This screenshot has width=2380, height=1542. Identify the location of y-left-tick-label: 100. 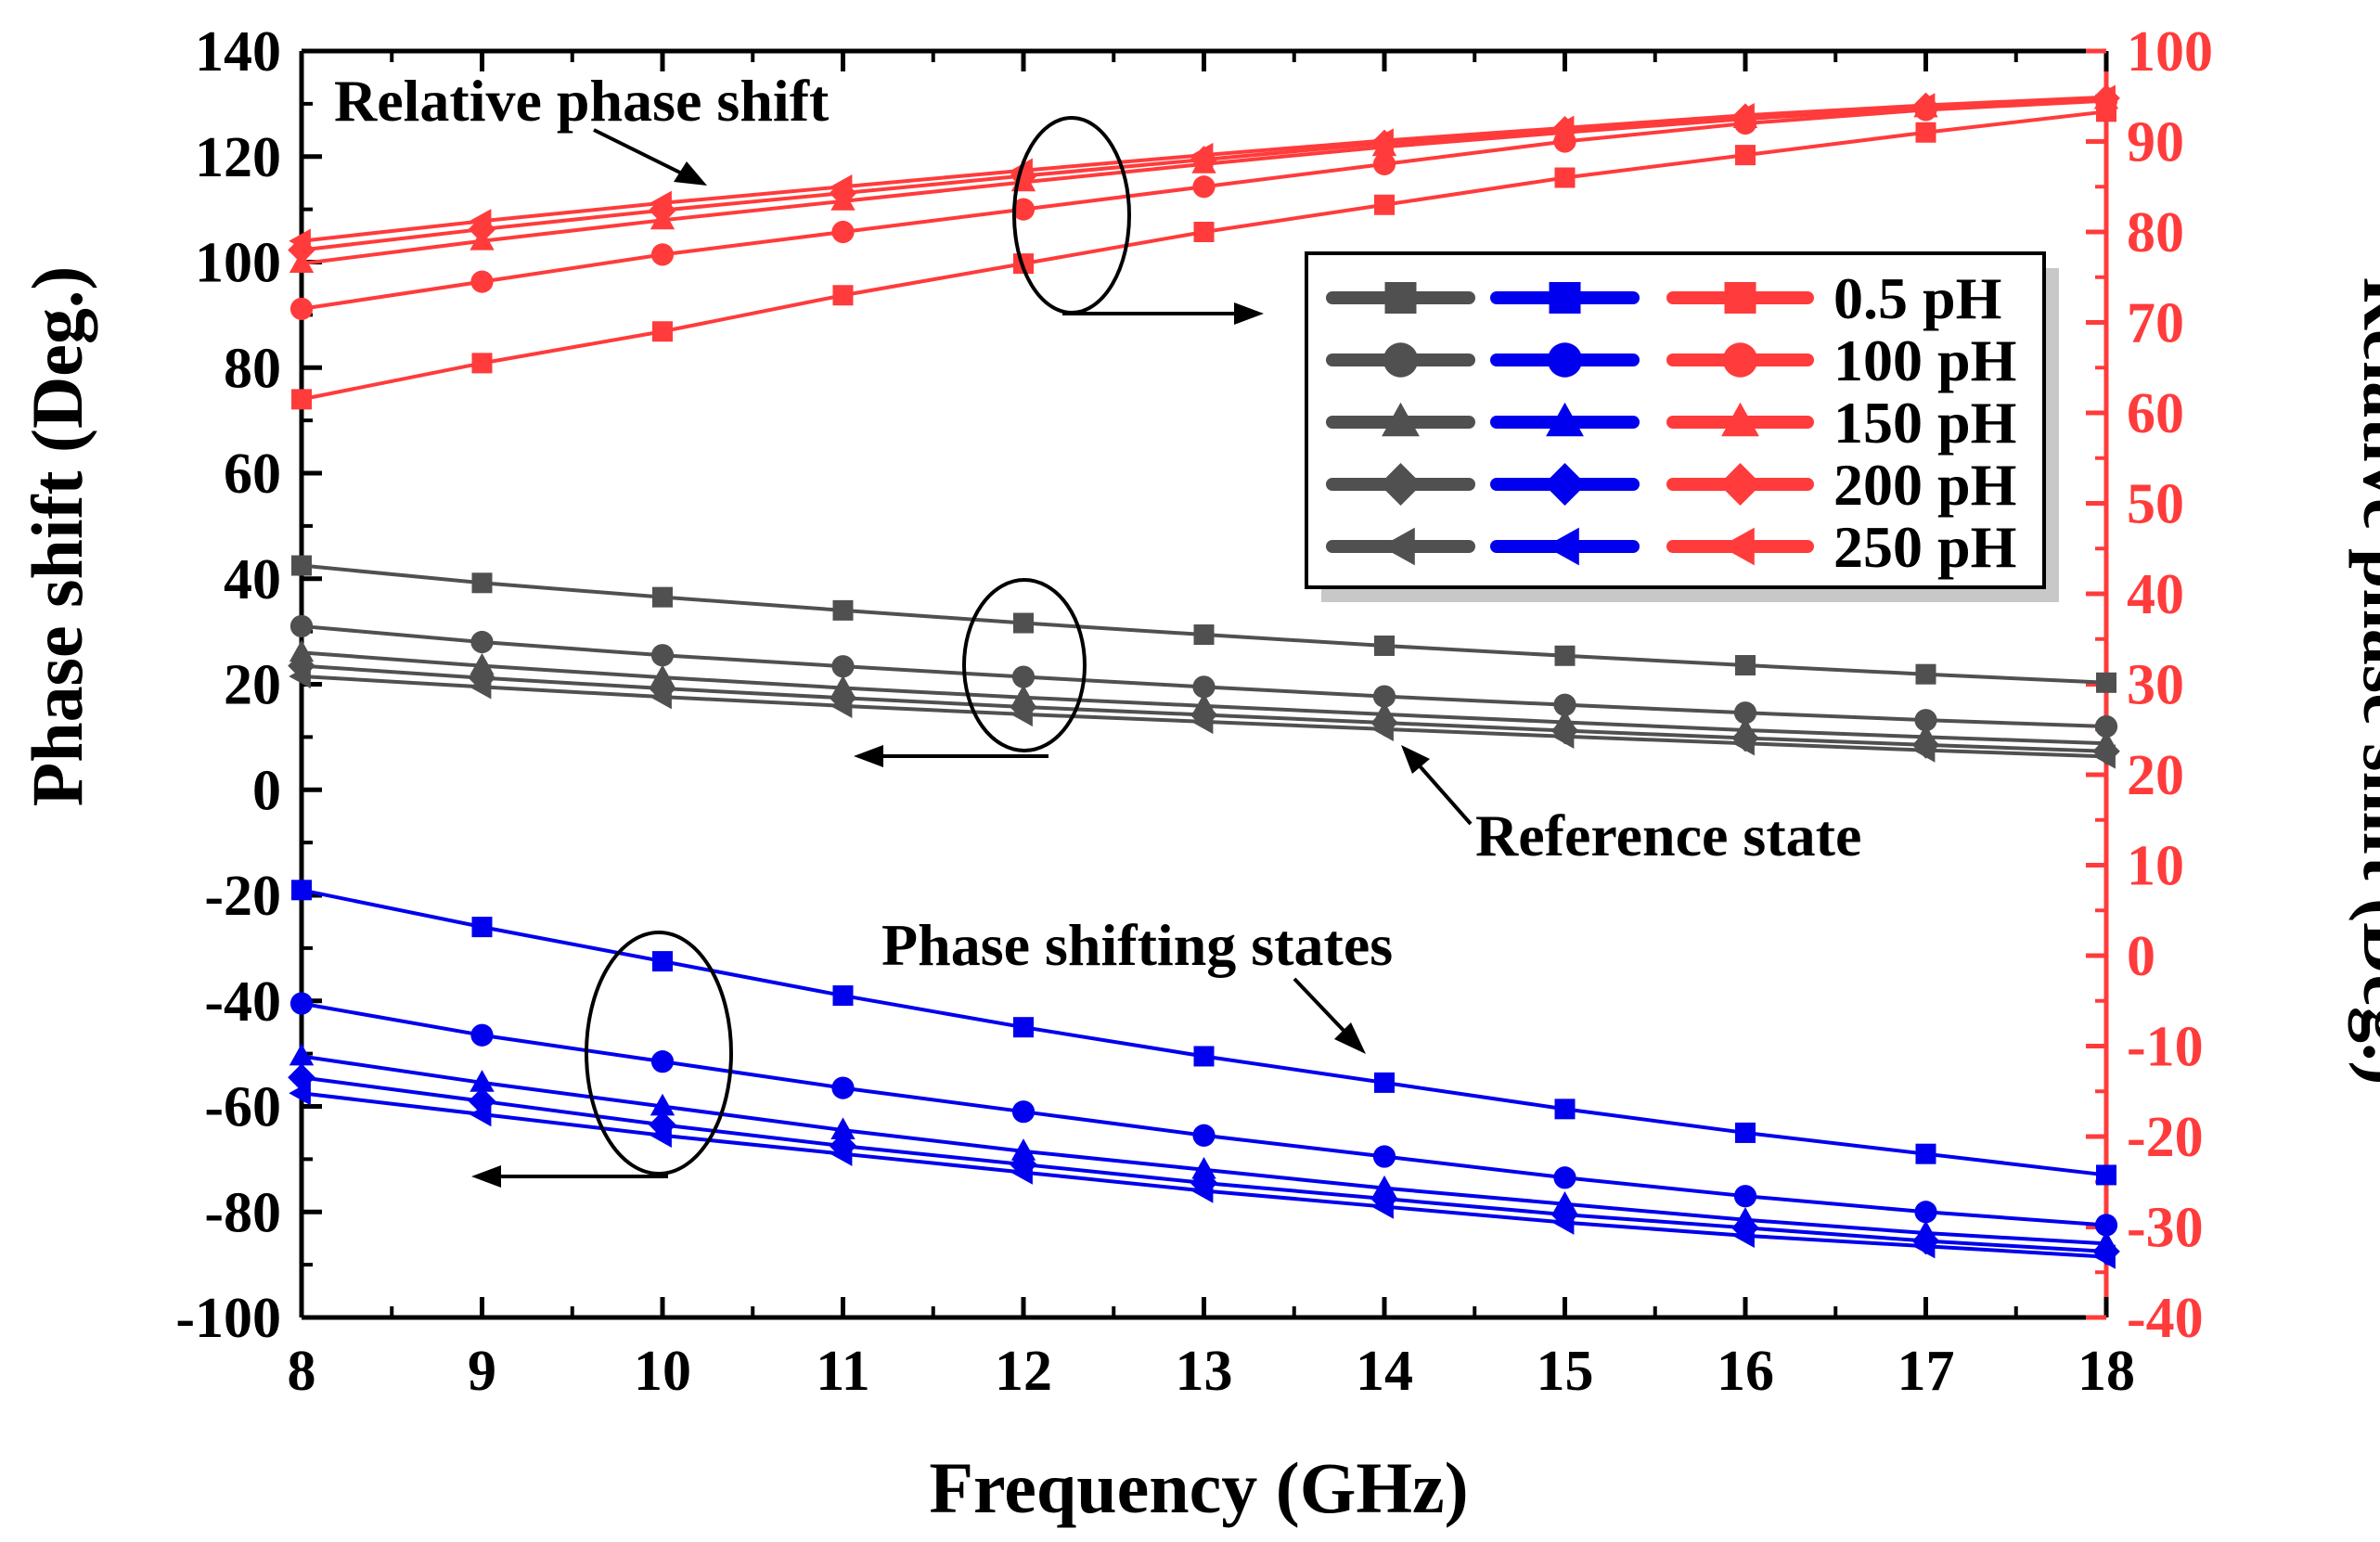
(238, 263).